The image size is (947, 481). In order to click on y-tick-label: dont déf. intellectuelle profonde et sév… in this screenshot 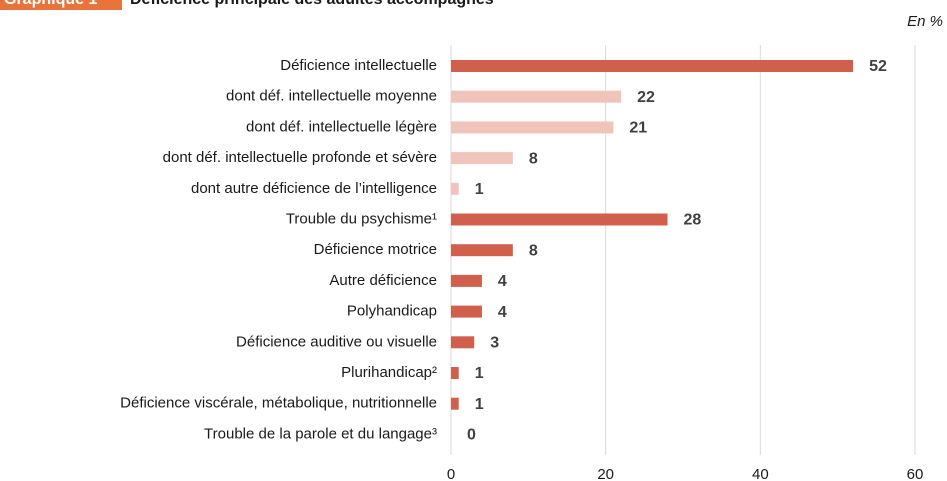, I will do `click(300, 157)`.